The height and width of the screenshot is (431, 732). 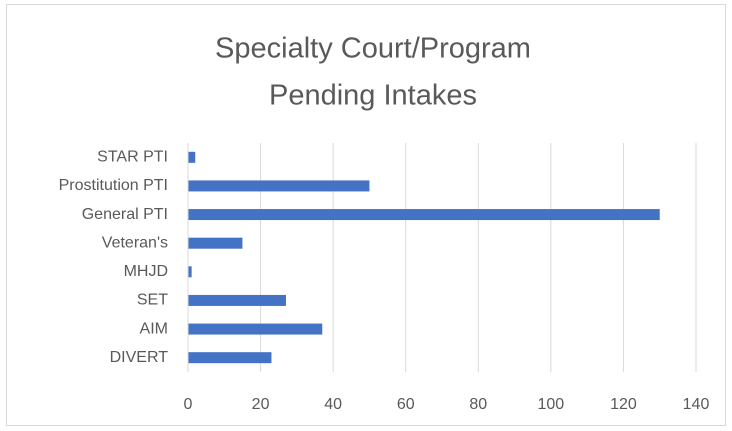 What do you see at coordinates (373, 49) in the screenshot?
I see `chart-title: Specialty Court/Program` at bounding box center [373, 49].